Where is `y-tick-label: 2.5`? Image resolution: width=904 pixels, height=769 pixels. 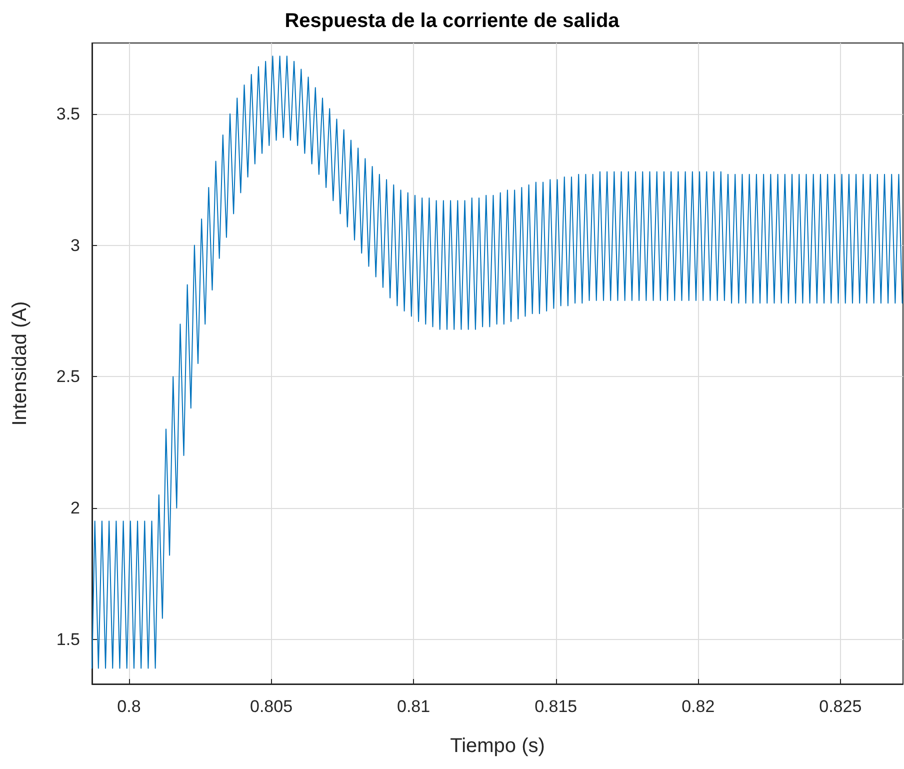 y-tick-label: 2.5 is located at coordinates (68, 376).